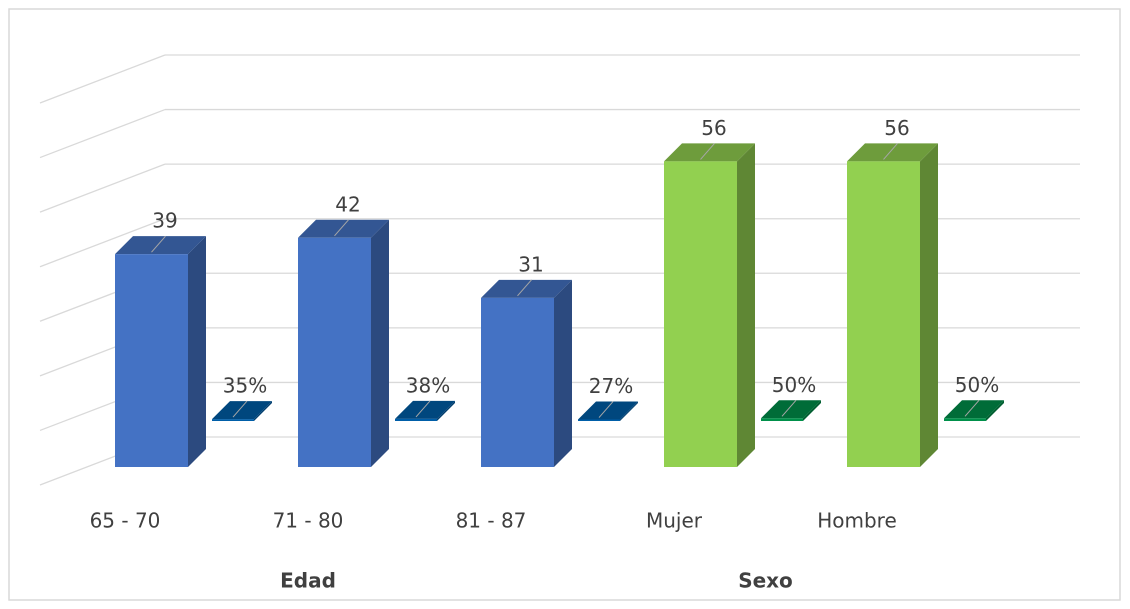 This screenshot has width=1130, height=609. What do you see at coordinates (765, 581) in the screenshot?
I see `group-label: Sexo` at bounding box center [765, 581].